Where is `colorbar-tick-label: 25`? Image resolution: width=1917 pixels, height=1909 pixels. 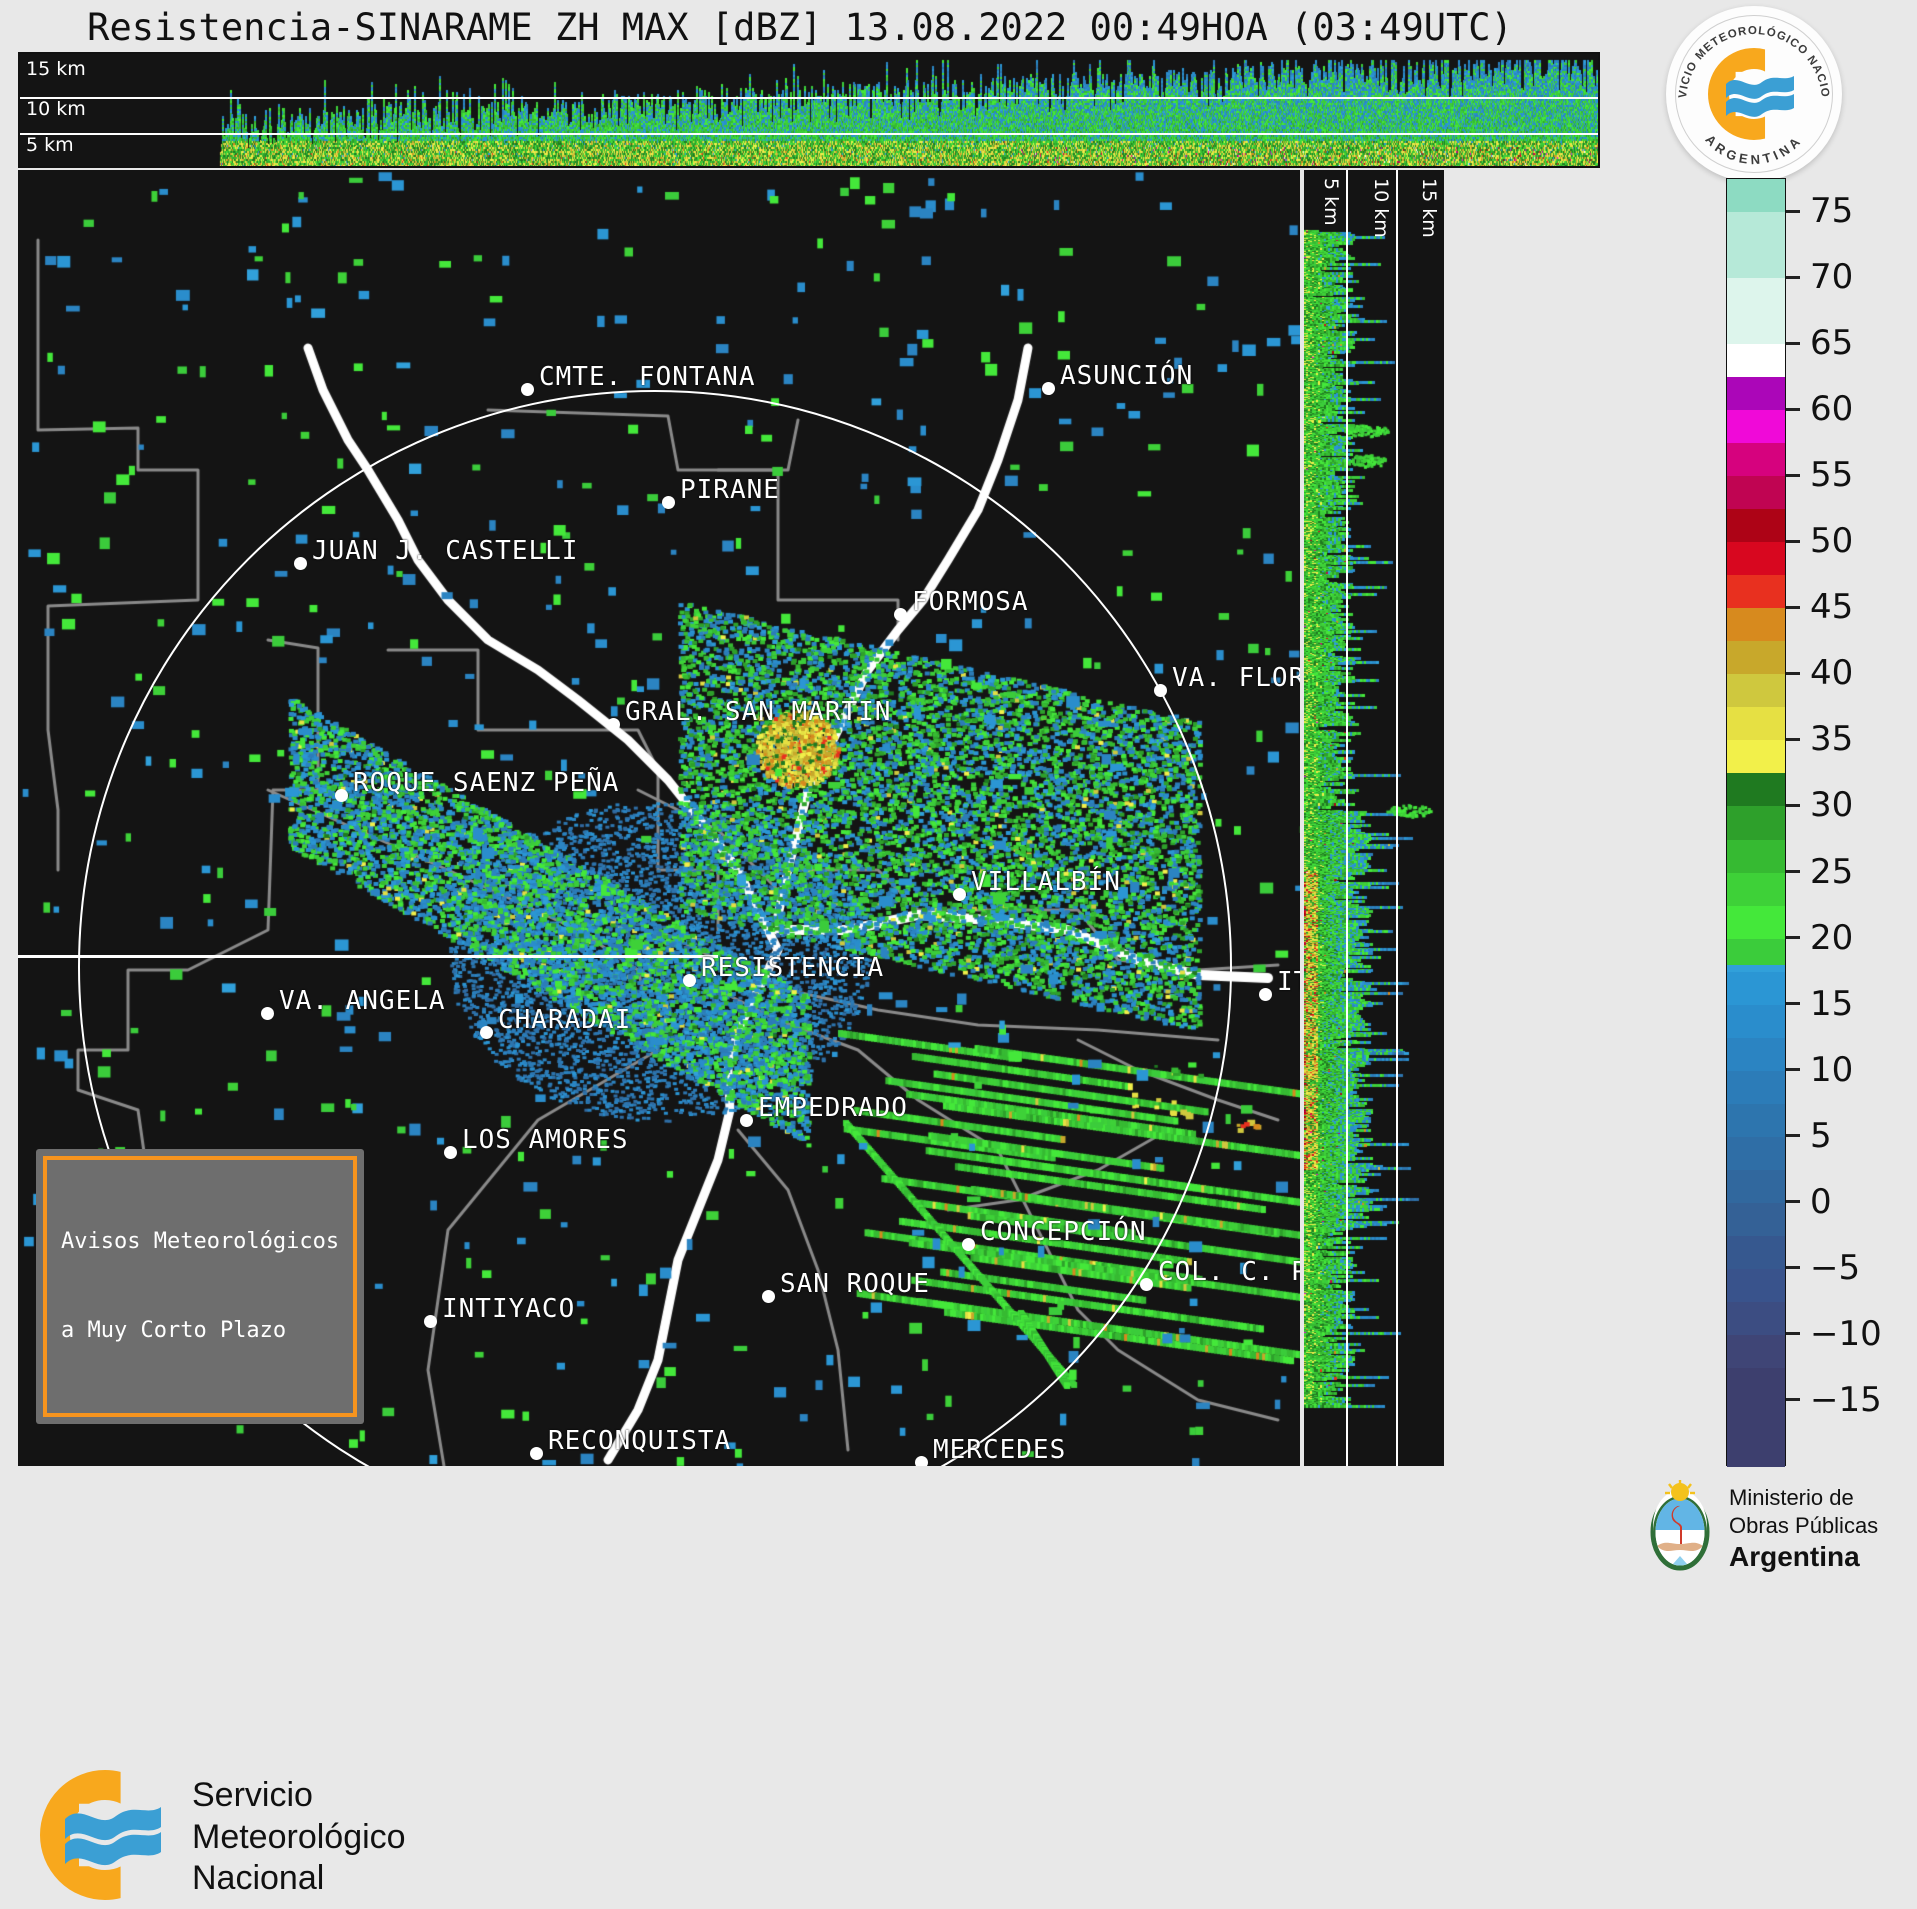 colorbar-tick-label: 25 is located at coordinates (1832, 871).